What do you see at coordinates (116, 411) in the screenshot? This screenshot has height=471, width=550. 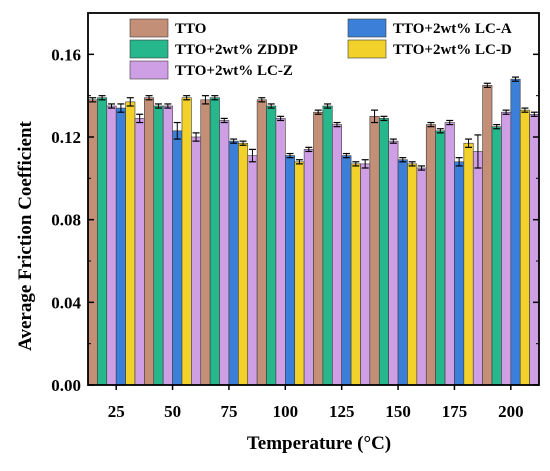 I see `x-tick-label: 25` at bounding box center [116, 411].